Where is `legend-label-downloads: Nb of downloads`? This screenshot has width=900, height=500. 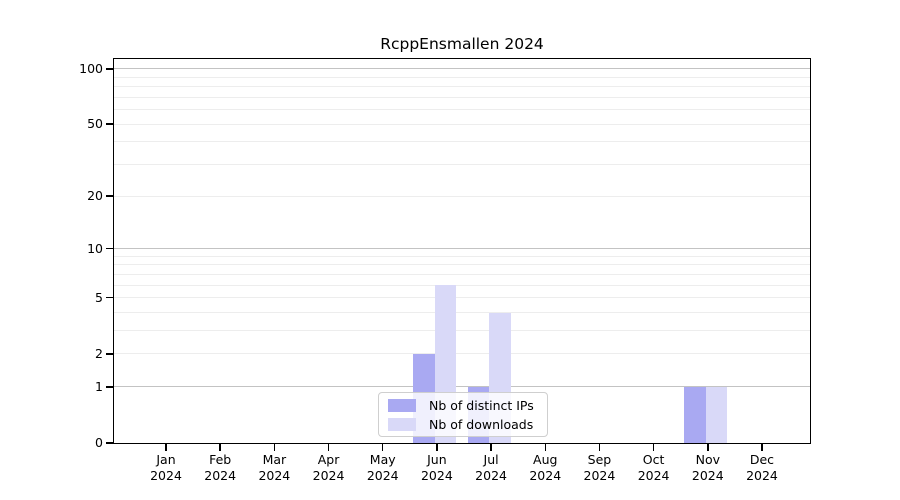
legend-label-downloads: Nb of downloads is located at coordinates (481, 424).